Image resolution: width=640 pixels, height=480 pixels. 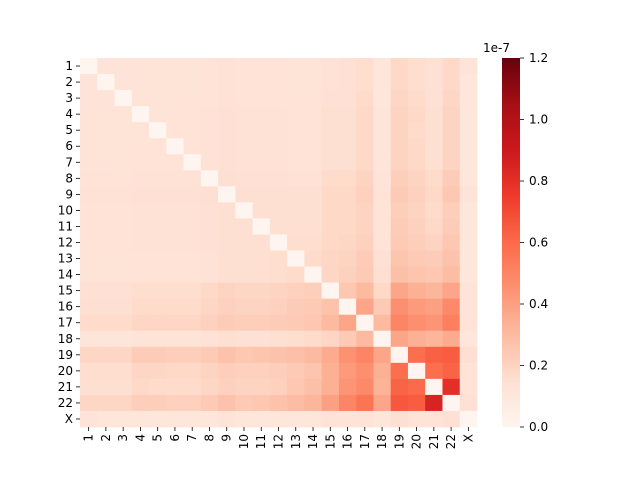 What do you see at coordinates (468, 130) in the screenshot?
I see `heatmap-cell-5-X` at bounding box center [468, 130].